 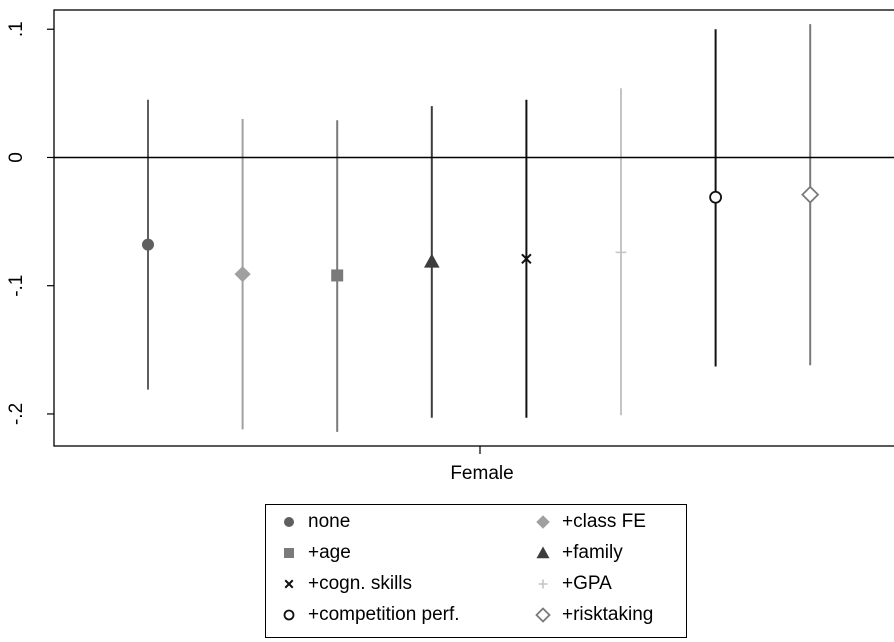 What do you see at coordinates (329, 552) in the screenshot?
I see `legend-label: +age` at bounding box center [329, 552].